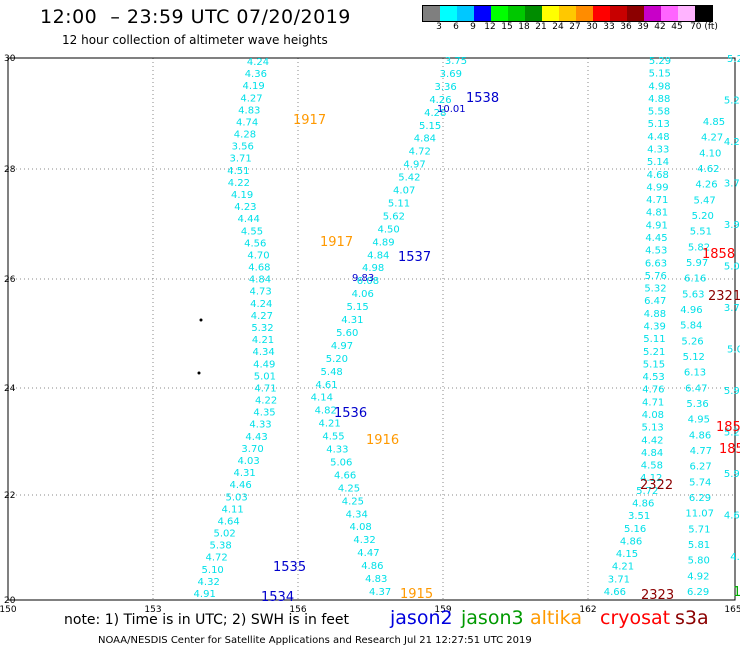  I want to click on color-scale-bar, so click(567, 13).